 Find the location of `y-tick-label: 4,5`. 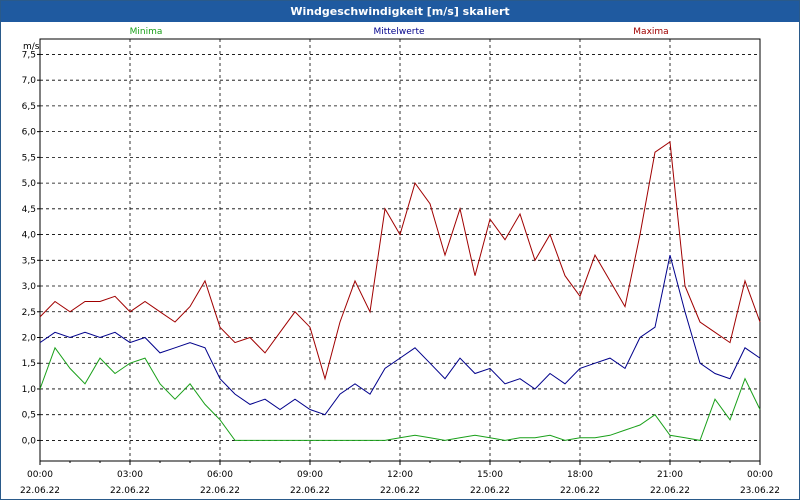

y-tick-label: 4,5 is located at coordinates (29, 210).